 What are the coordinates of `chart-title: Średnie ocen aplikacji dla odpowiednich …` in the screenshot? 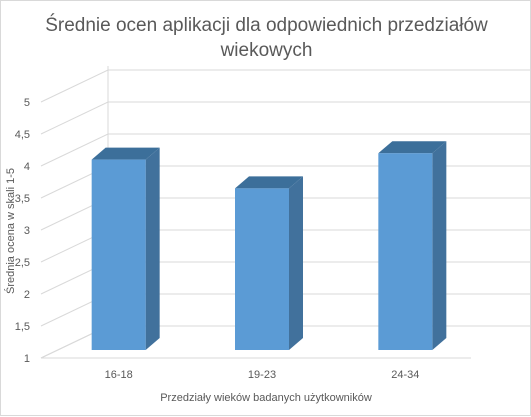 It's located at (266, 38).